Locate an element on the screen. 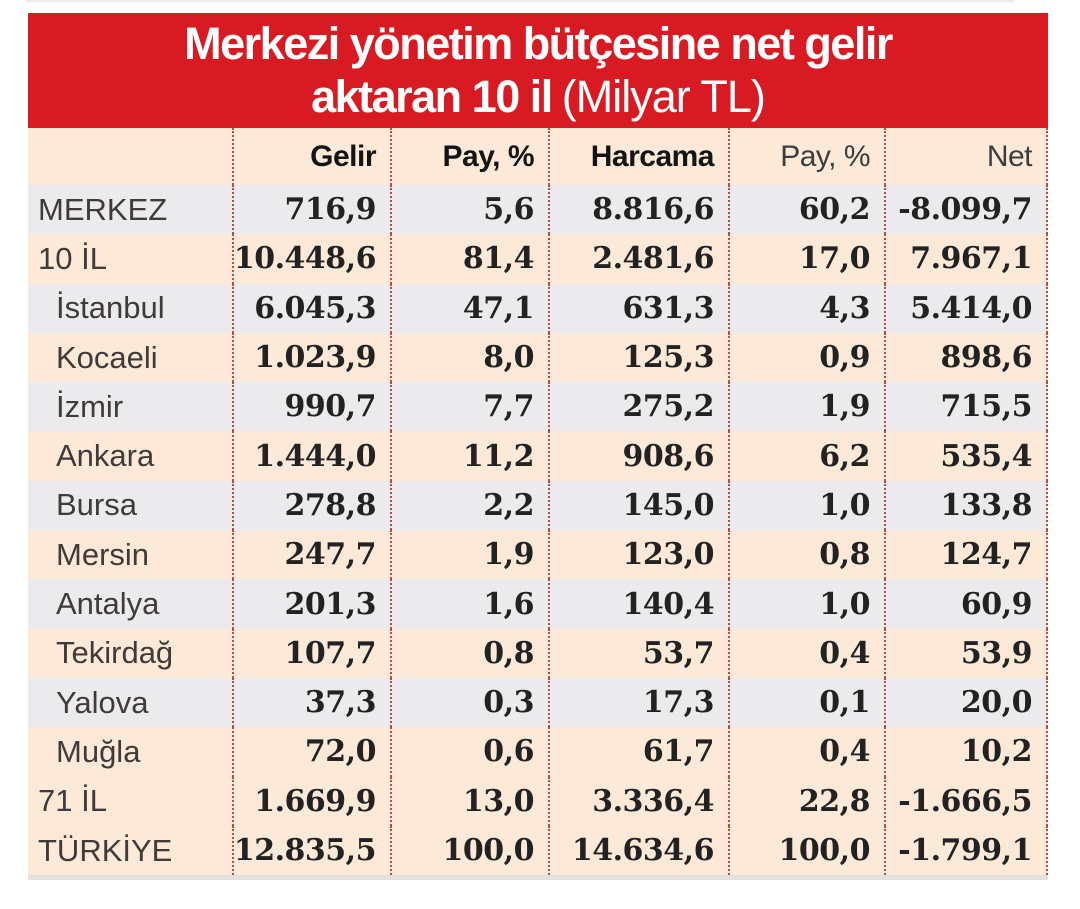 This screenshot has width=1080, height=909. table-row: Ankara 1.444,0 11,2 908,6 6,2 535,4 is located at coordinates (538, 456).